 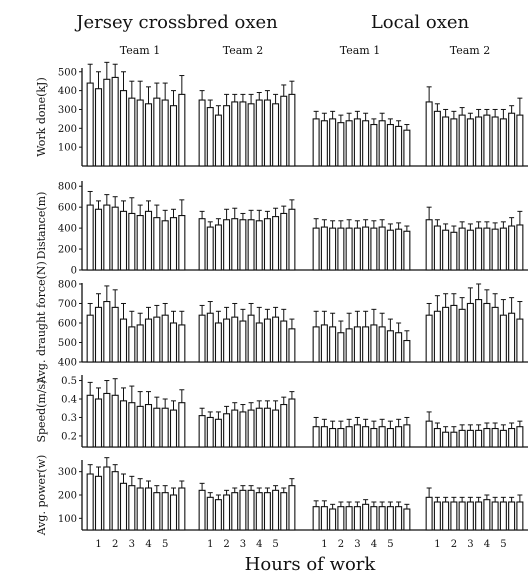 I want to click on panel-5: 100 200 300 Avg. power(w), so click(x=281, y=496).